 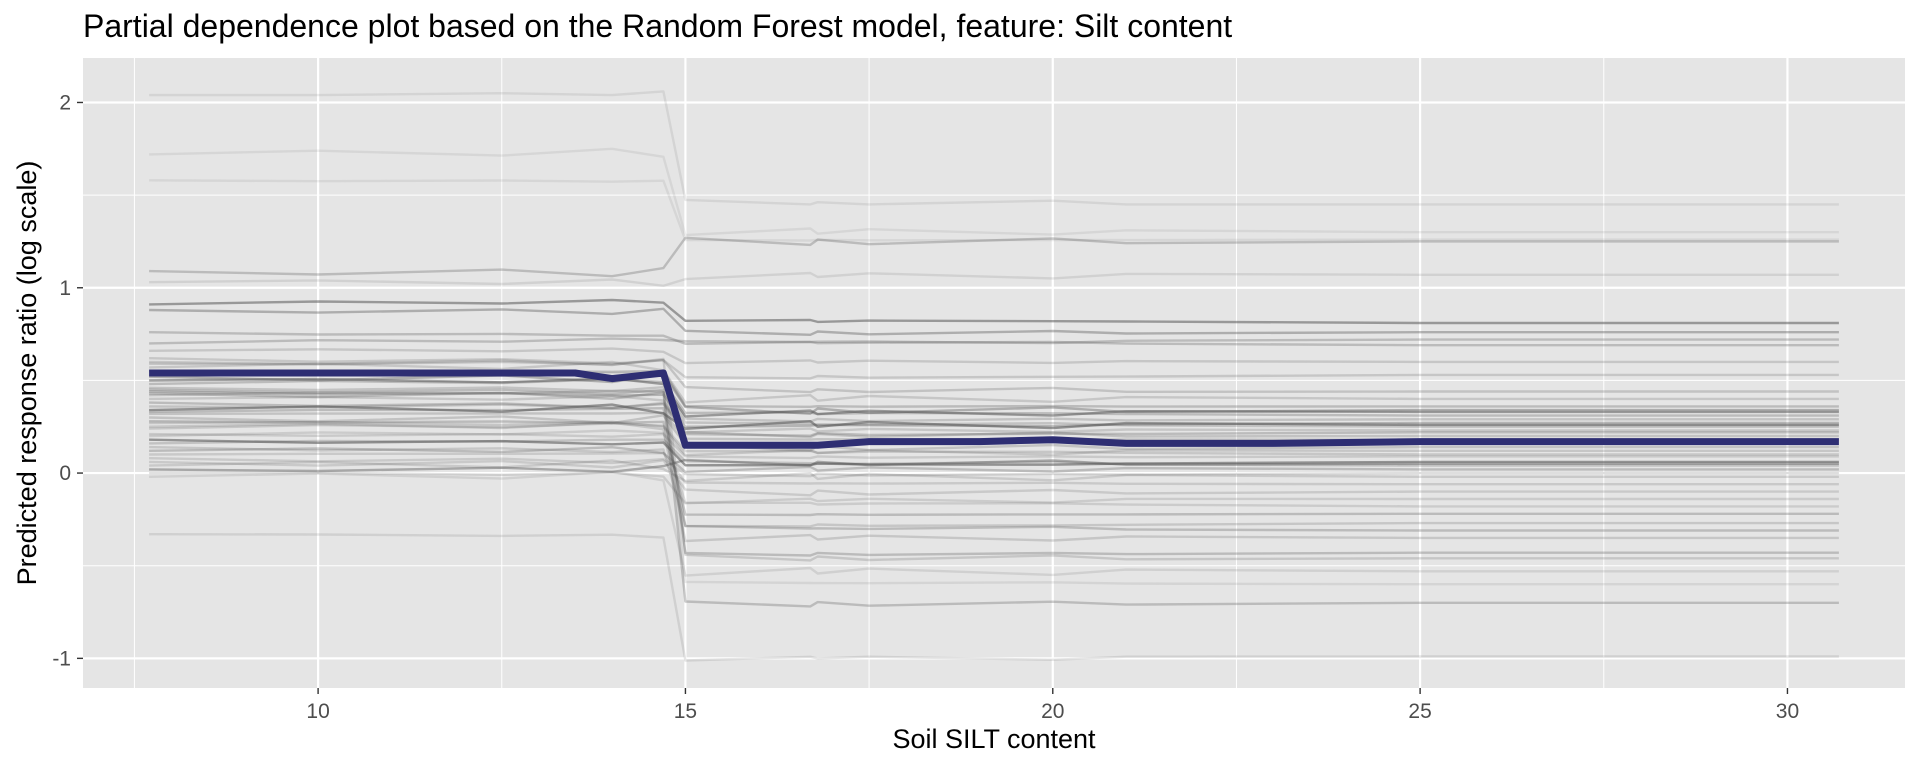 I want to click on x-tick-label: 30, so click(x=1787, y=711).